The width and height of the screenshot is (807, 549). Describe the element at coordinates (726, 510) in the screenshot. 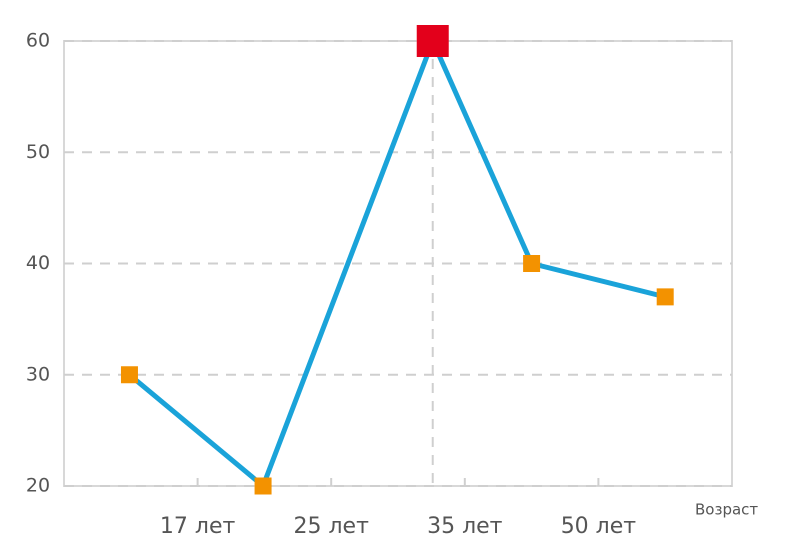

I see `x-axis-label: Возраст` at that location.